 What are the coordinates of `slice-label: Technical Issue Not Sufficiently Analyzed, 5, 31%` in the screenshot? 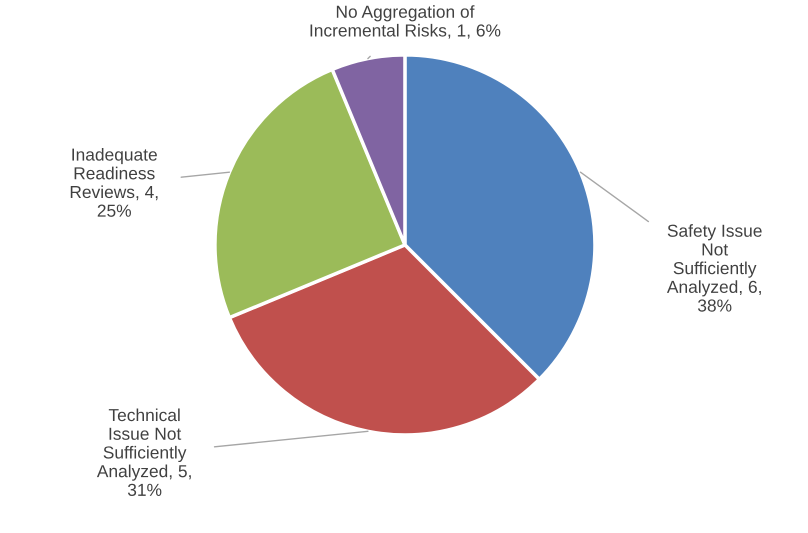 It's located at (143, 452).